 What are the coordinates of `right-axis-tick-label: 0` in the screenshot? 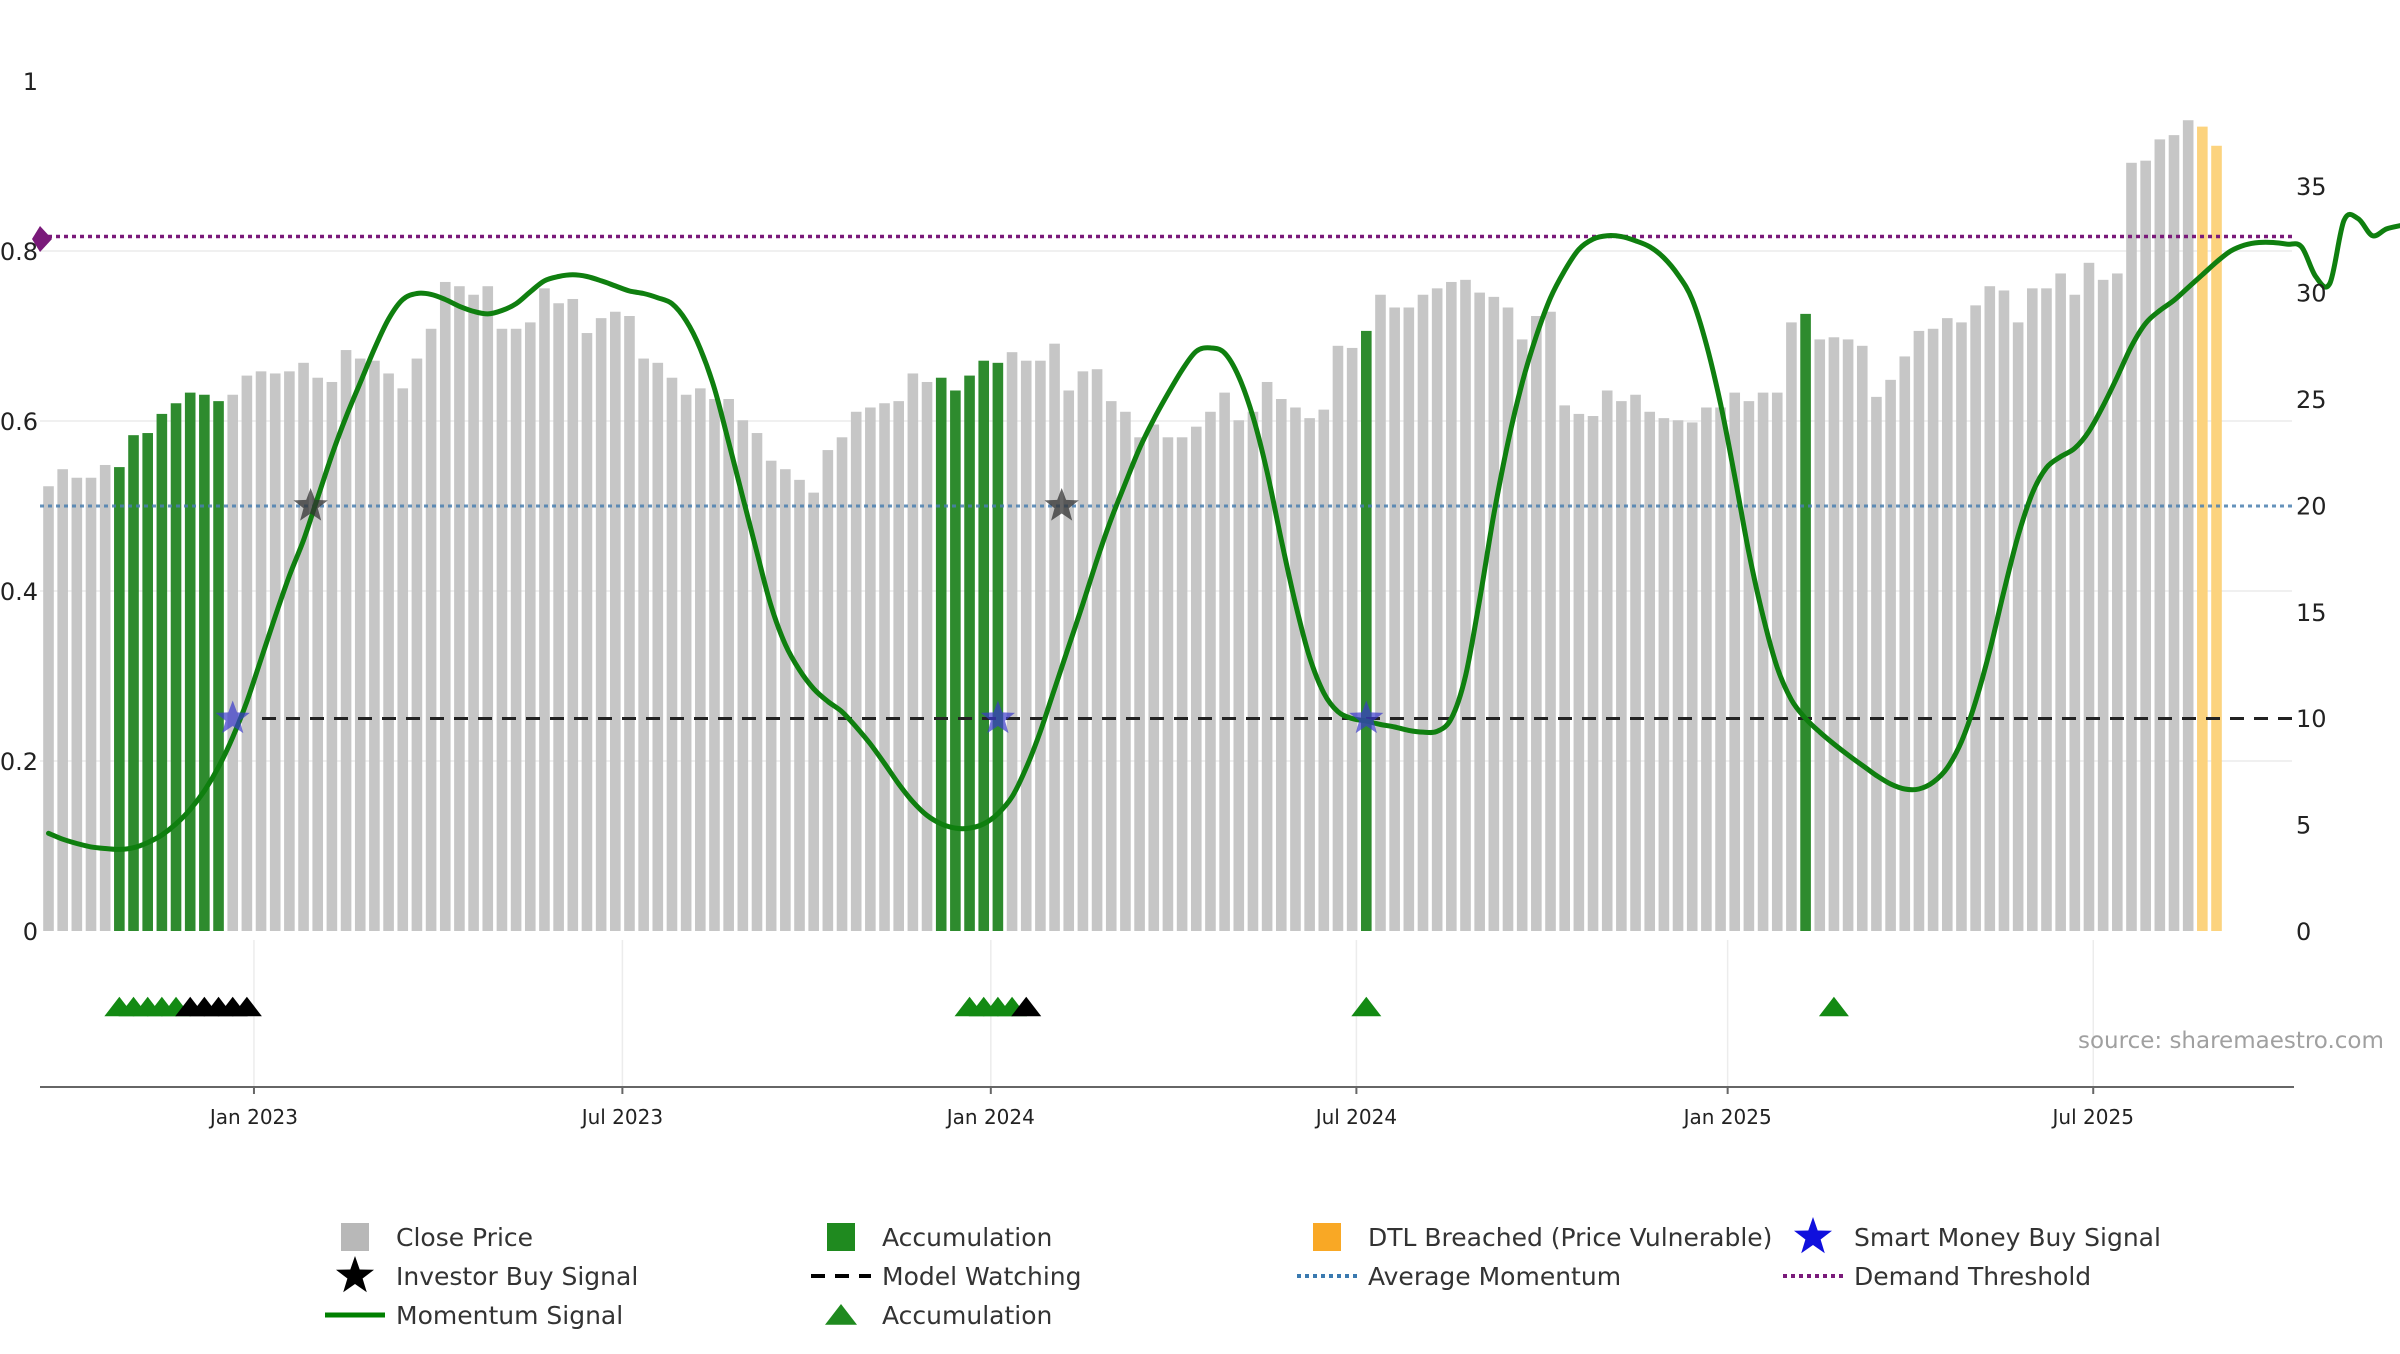 It's located at (2303, 932).